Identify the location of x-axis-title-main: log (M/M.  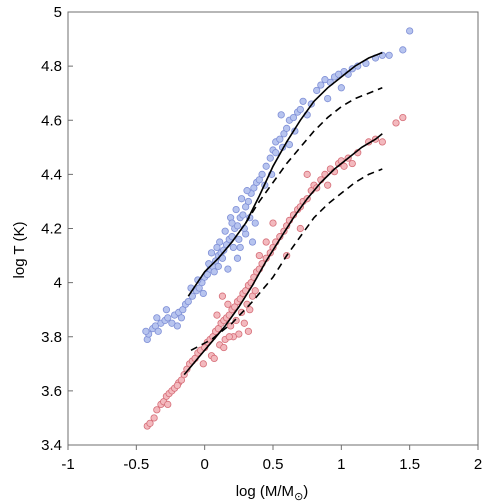
(265, 491).